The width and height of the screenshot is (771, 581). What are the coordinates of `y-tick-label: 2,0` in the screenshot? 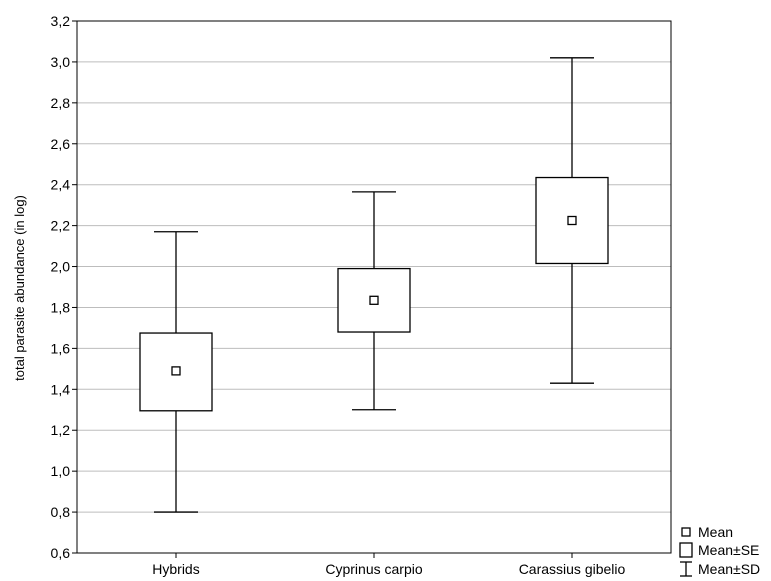 It's located at (61, 267).